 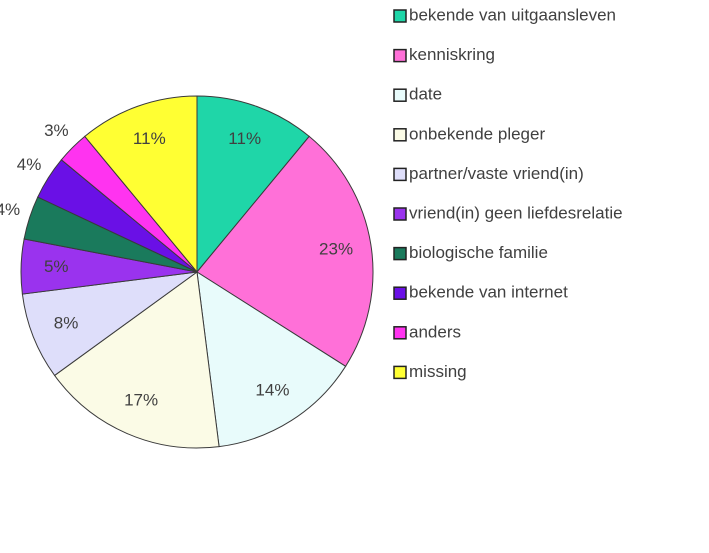 What do you see at coordinates (56, 130) in the screenshot?
I see `data-label: 3%` at bounding box center [56, 130].